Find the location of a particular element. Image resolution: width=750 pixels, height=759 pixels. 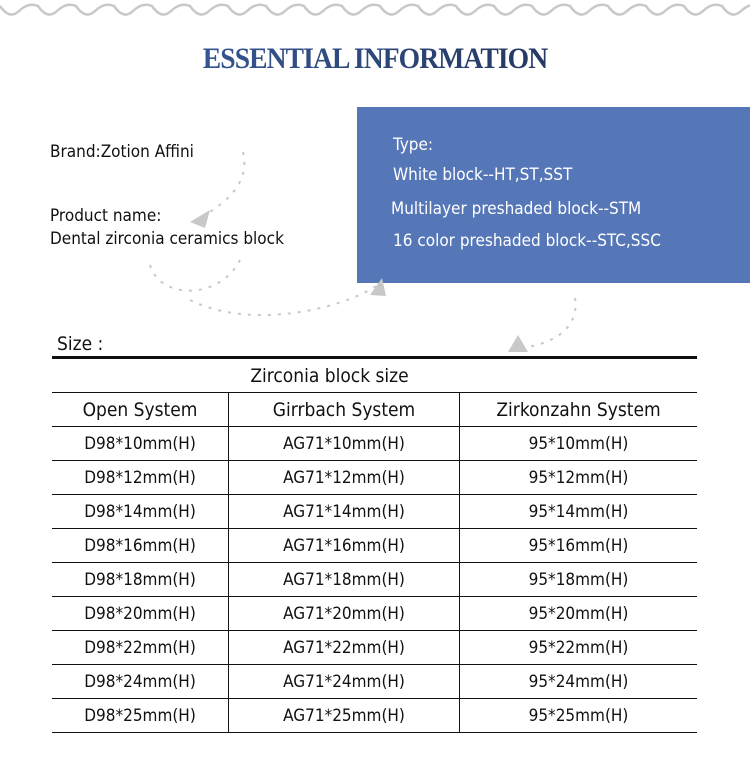

table-cell: 95*24mm(H) is located at coordinates (578, 681).